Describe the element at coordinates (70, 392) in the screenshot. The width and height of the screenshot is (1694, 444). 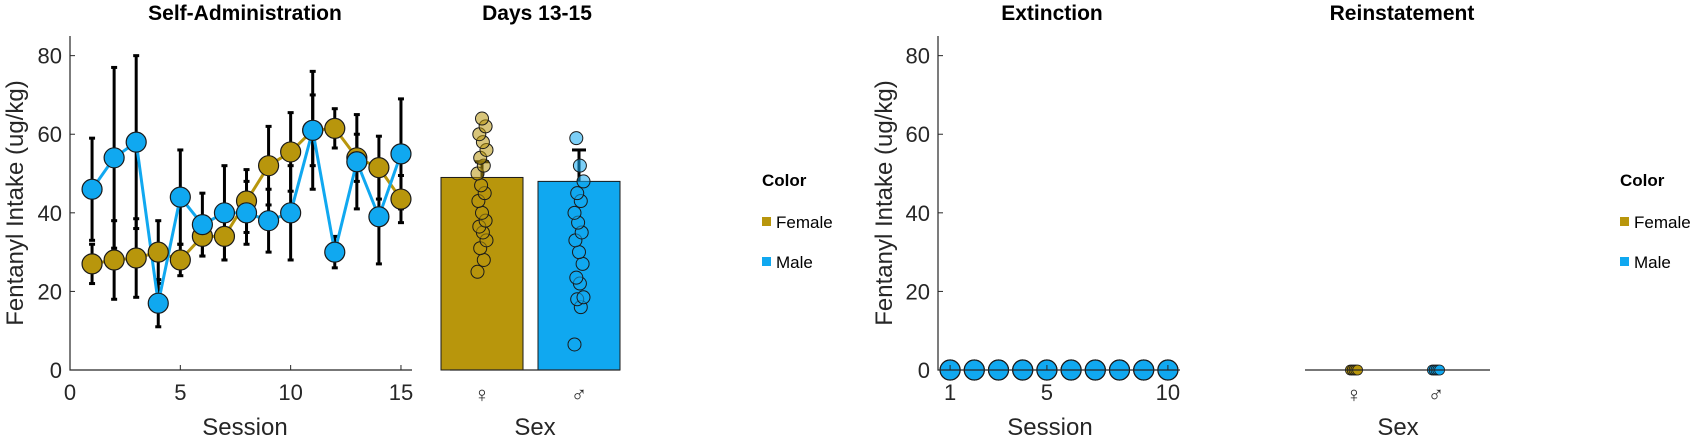
I see `x-tick-label: 0` at that location.